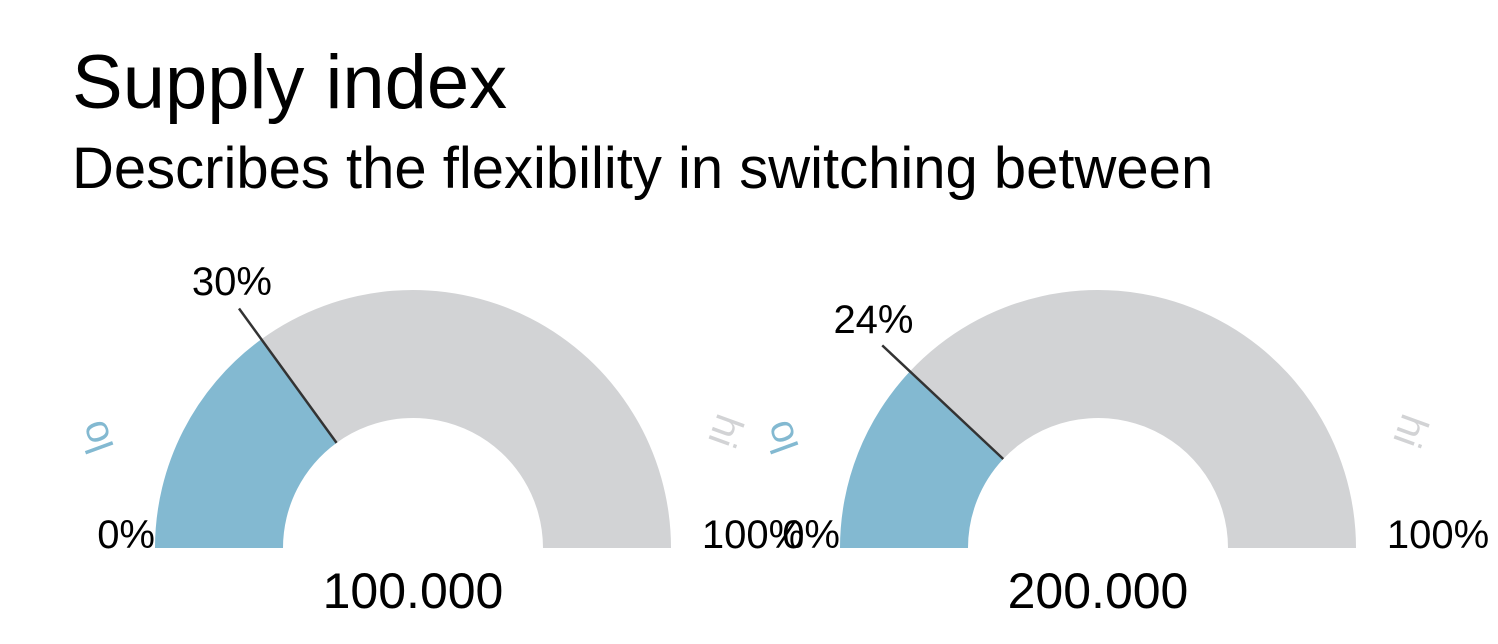 This screenshot has width=1498, height=644. What do you see at coordinates (413, 591) in the screenshot?
I see `gauge-caption: 100.000` at bounding box center [413, 591].